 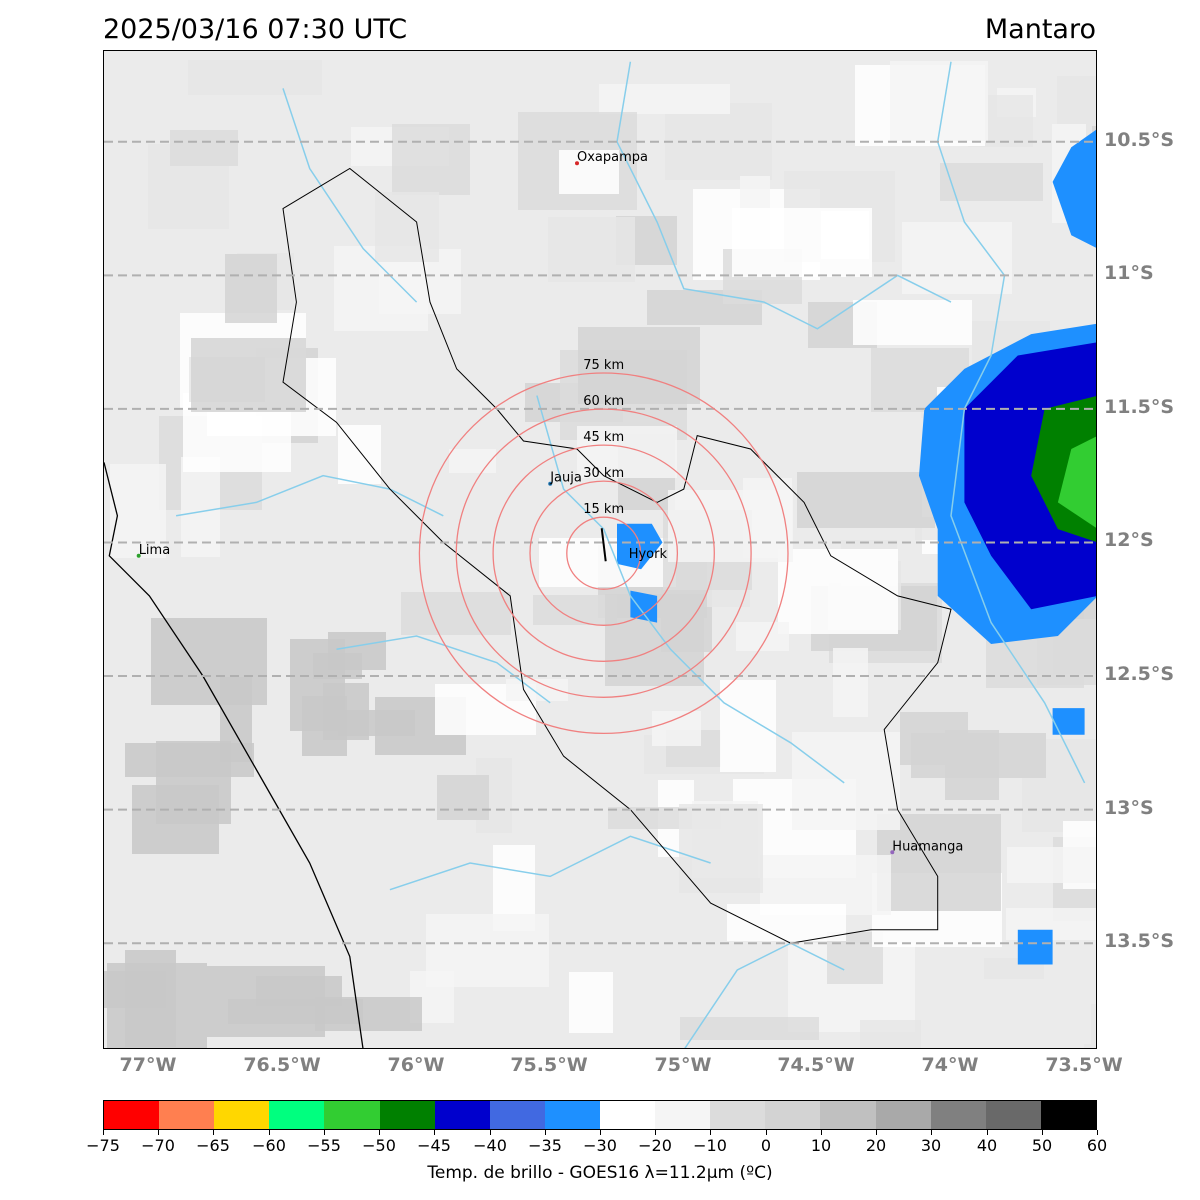 I want to click on colorbar-tick-label: −70, so click(x=158, y=1145).